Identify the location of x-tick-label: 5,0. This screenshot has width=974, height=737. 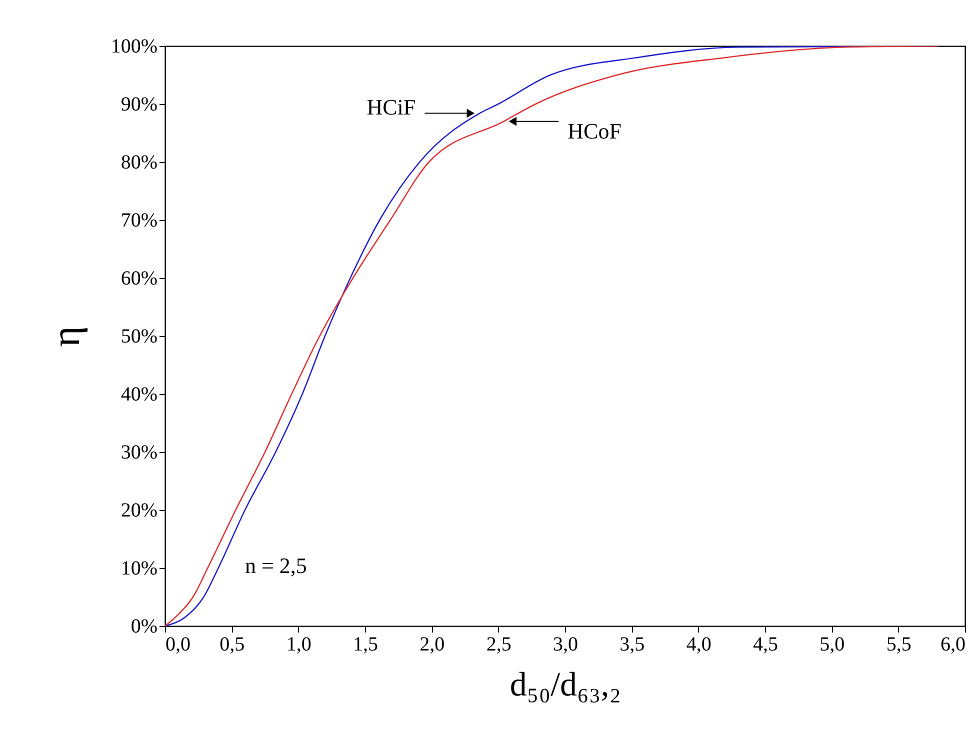
(832, 645).